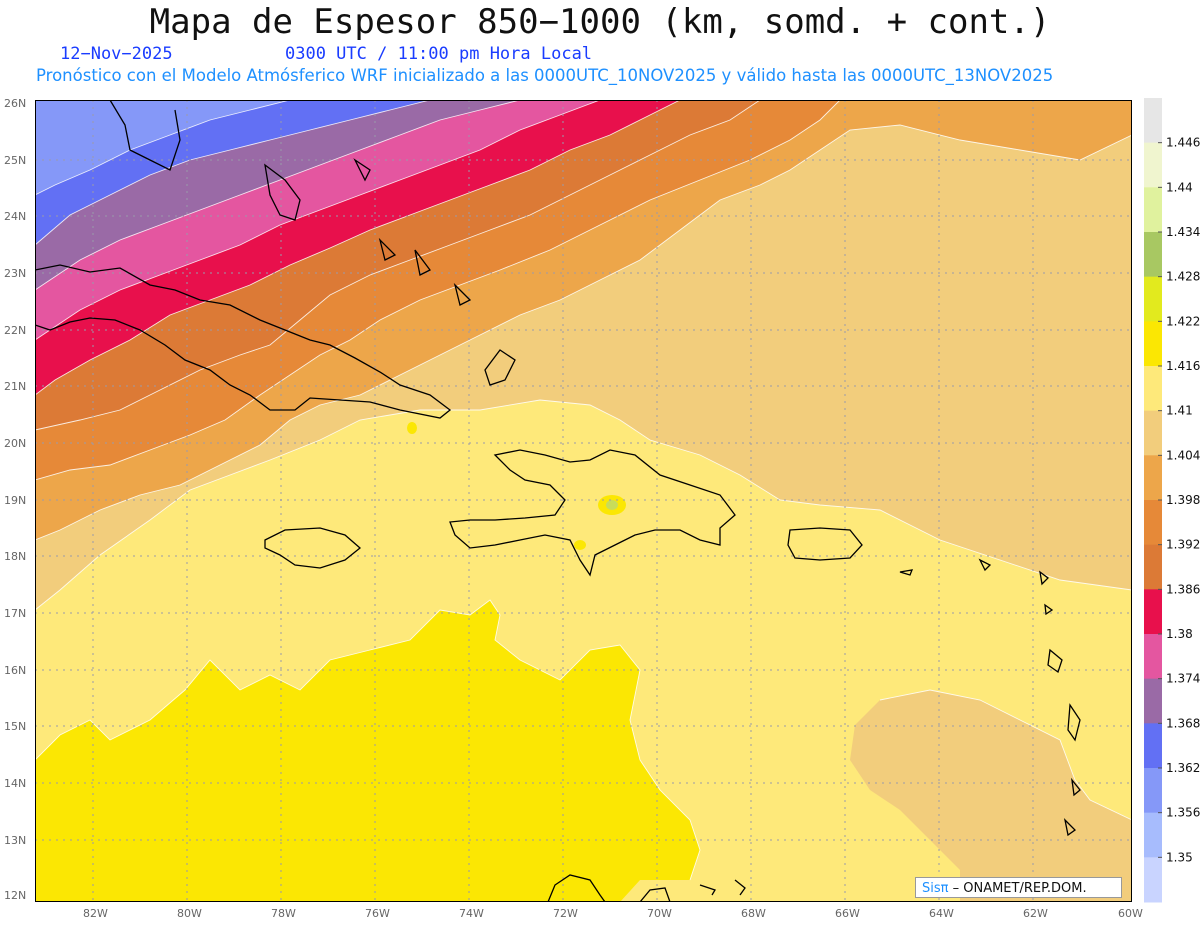 The height and width of the screenshot is (927, 1200). I want to click on florida-coastline, so click(145, 135).